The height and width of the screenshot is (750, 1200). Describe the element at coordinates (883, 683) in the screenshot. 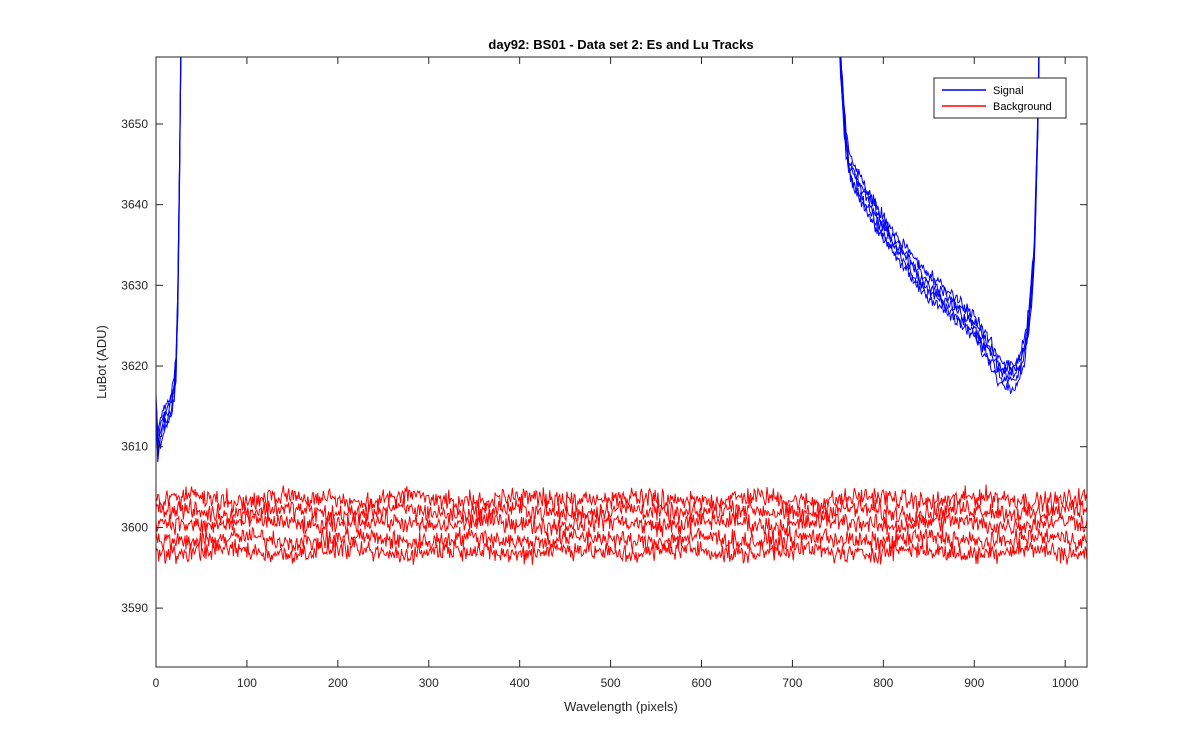

I see `x-tick-label: 800` at that location.